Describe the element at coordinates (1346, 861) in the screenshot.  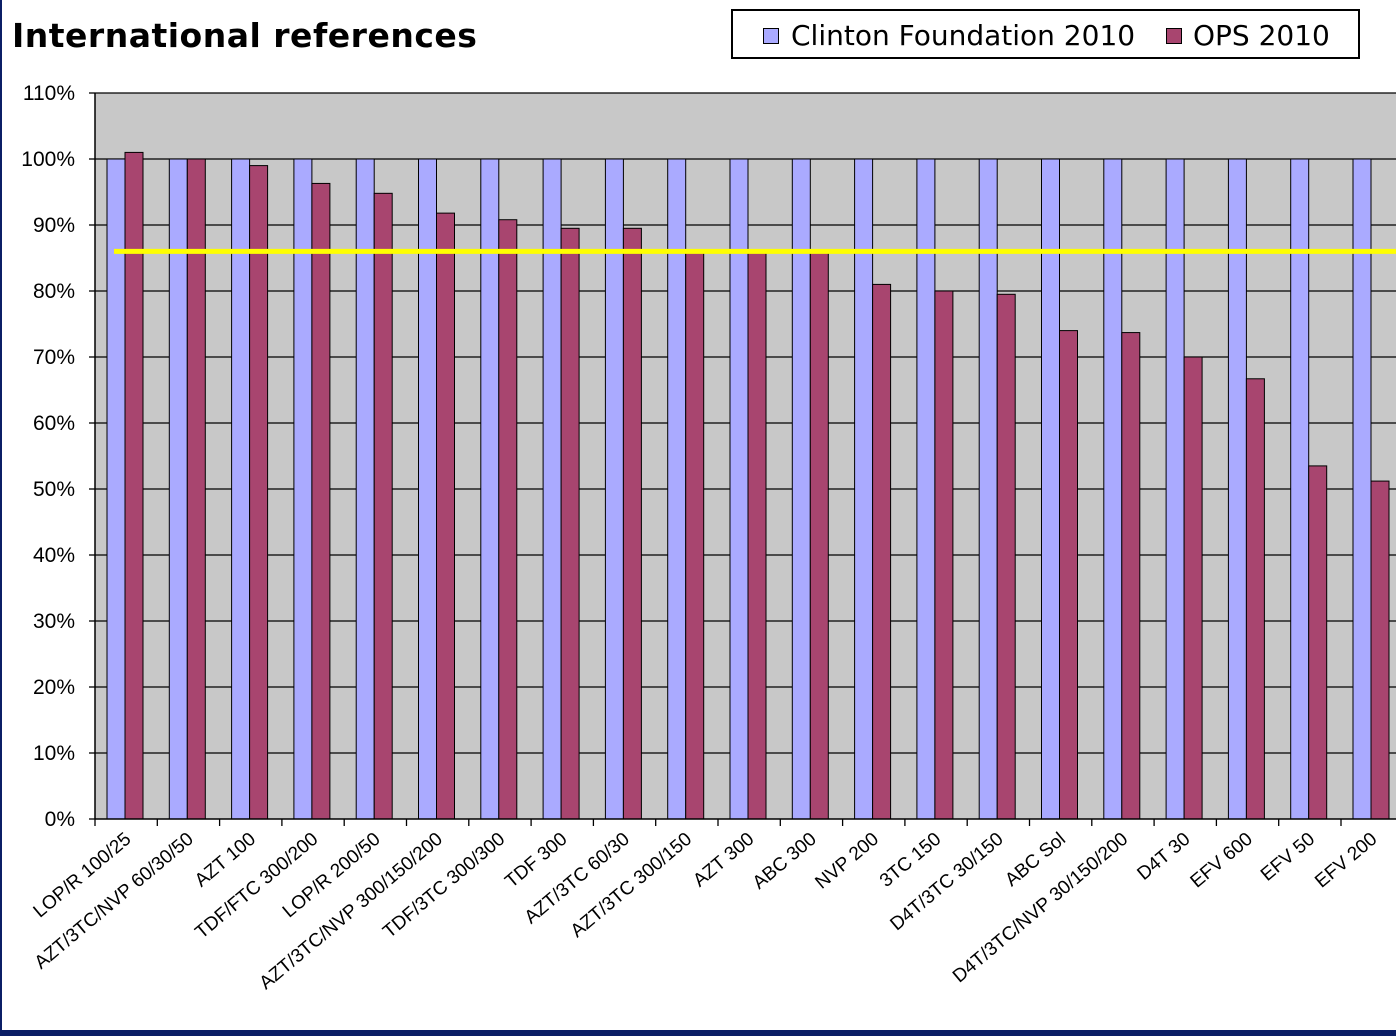
I see `x-category-label: EFV 200` at that location.